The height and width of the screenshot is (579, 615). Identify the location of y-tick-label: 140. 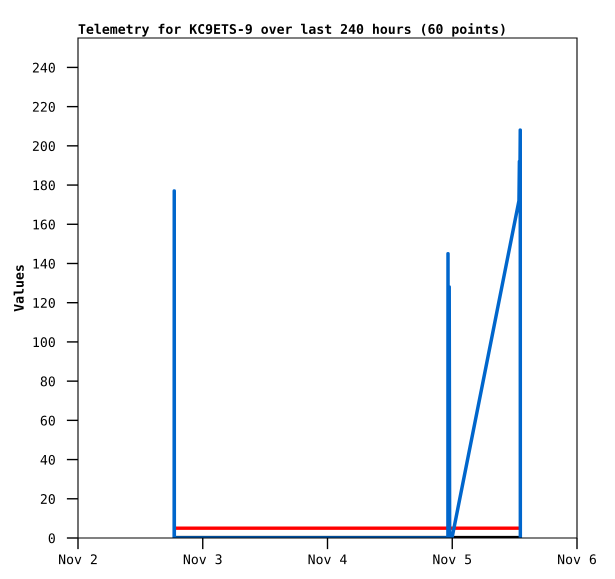
(44, 263).